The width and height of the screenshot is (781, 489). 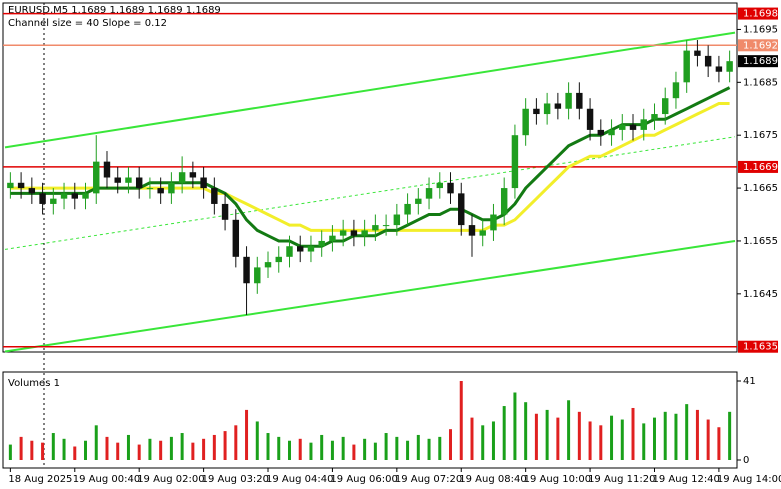 I want to click on x-tick-label: 18 Aug 2025, so click(x=40, y=479).